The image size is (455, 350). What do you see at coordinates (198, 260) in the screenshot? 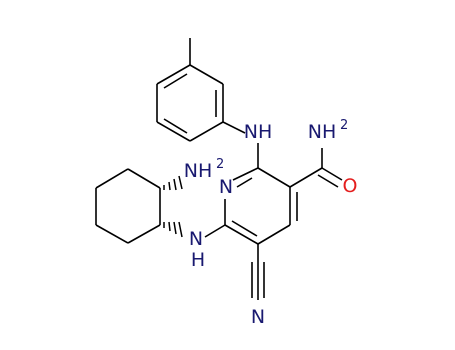
I see `atom-hydrogen: H` at bounding box center [198, 260].